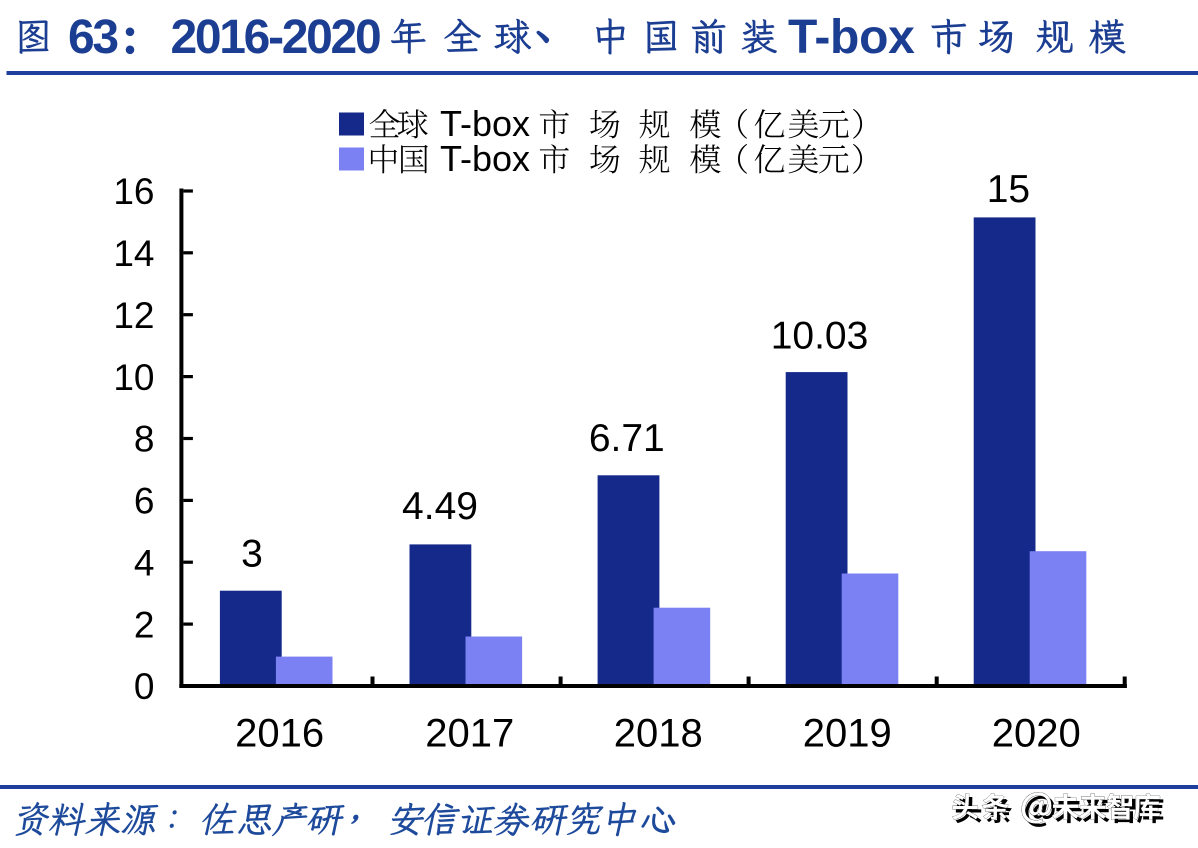  Describe the element at coordinates (144, 439) in the screenshot. I see `svg-text: 8` at that location.